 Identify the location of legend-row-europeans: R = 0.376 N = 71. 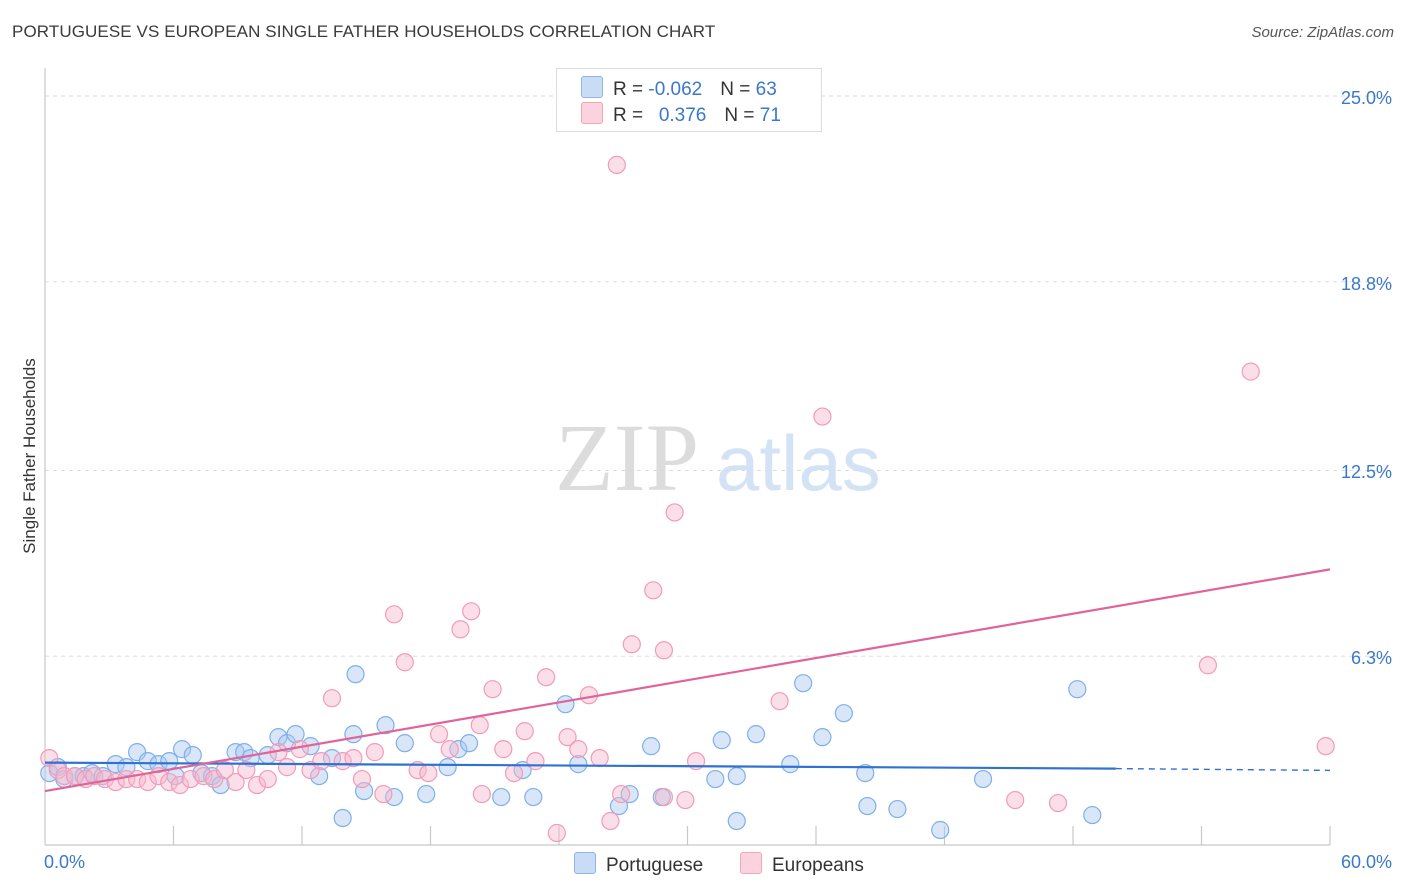
(681, 115).